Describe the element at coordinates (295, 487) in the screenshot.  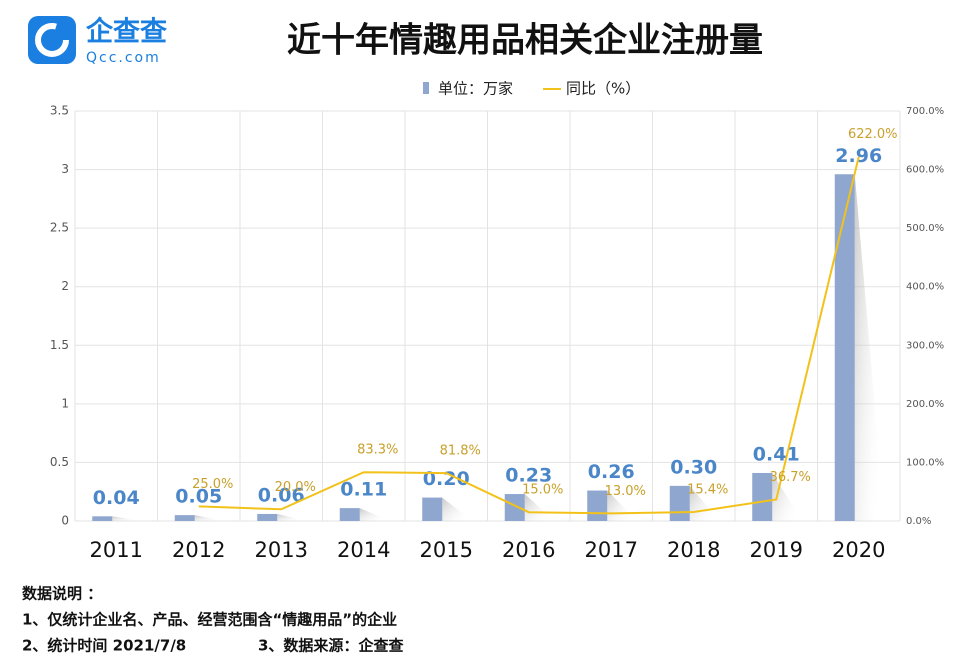
I see `line-value-label: 20.0%` at that location.